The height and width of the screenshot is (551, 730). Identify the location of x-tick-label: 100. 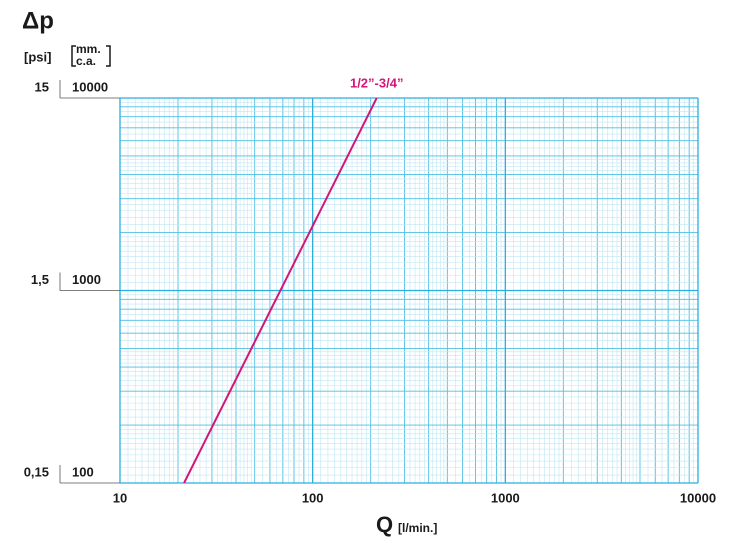
(313, 497).